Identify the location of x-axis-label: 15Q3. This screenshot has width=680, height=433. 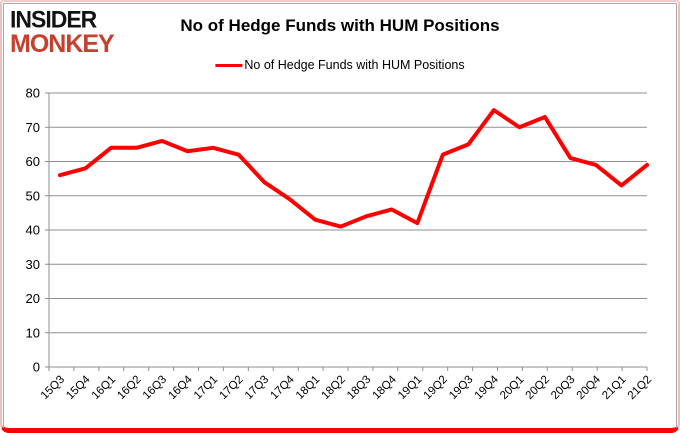
(53, 388).